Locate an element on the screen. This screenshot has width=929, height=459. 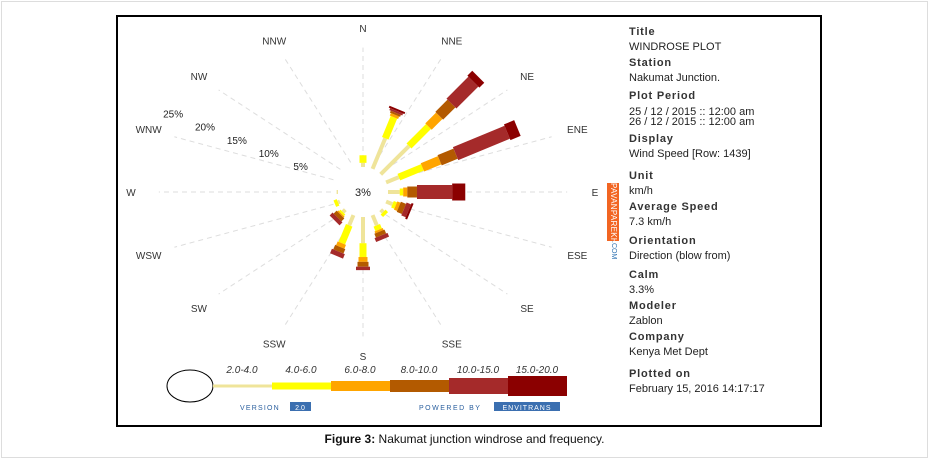
radial-tick-label: 5% is located at coordinates (300, 167).